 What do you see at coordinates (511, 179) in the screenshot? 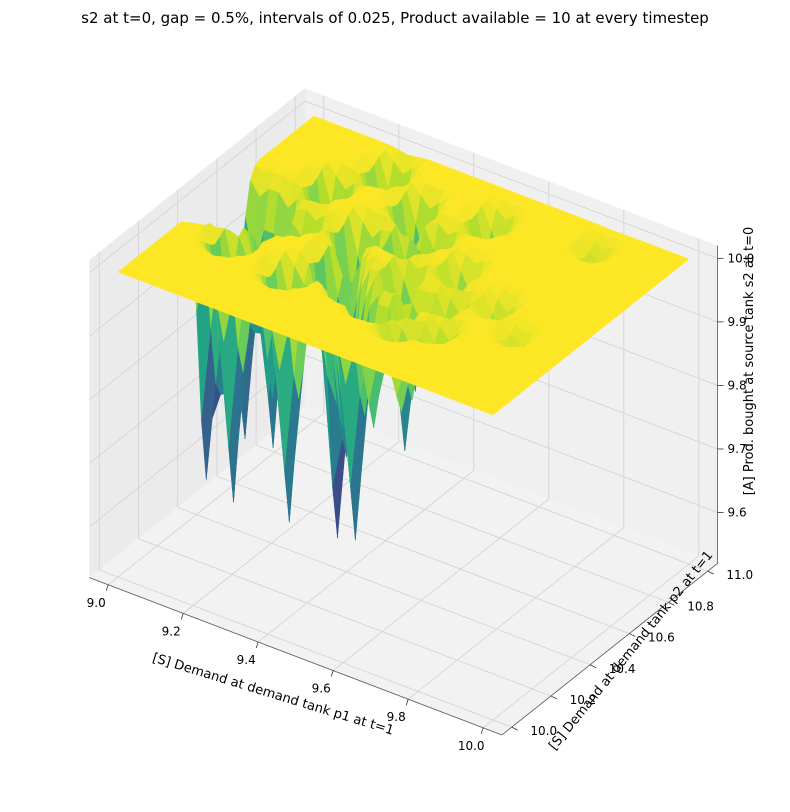
I see `z-grid-back` at bounding box center [511, 179].